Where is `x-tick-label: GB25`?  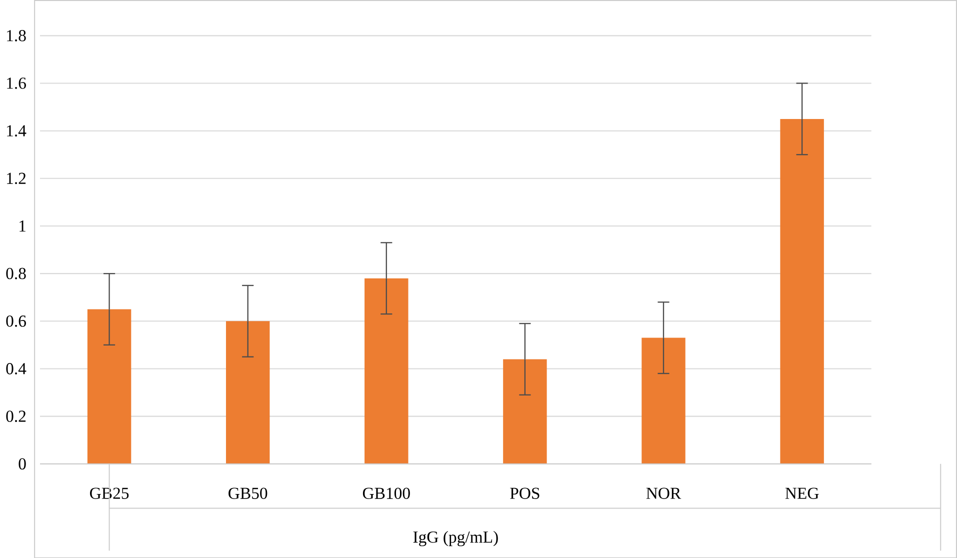
x-tick-label: GB25 is located at coordinates (109, 493).